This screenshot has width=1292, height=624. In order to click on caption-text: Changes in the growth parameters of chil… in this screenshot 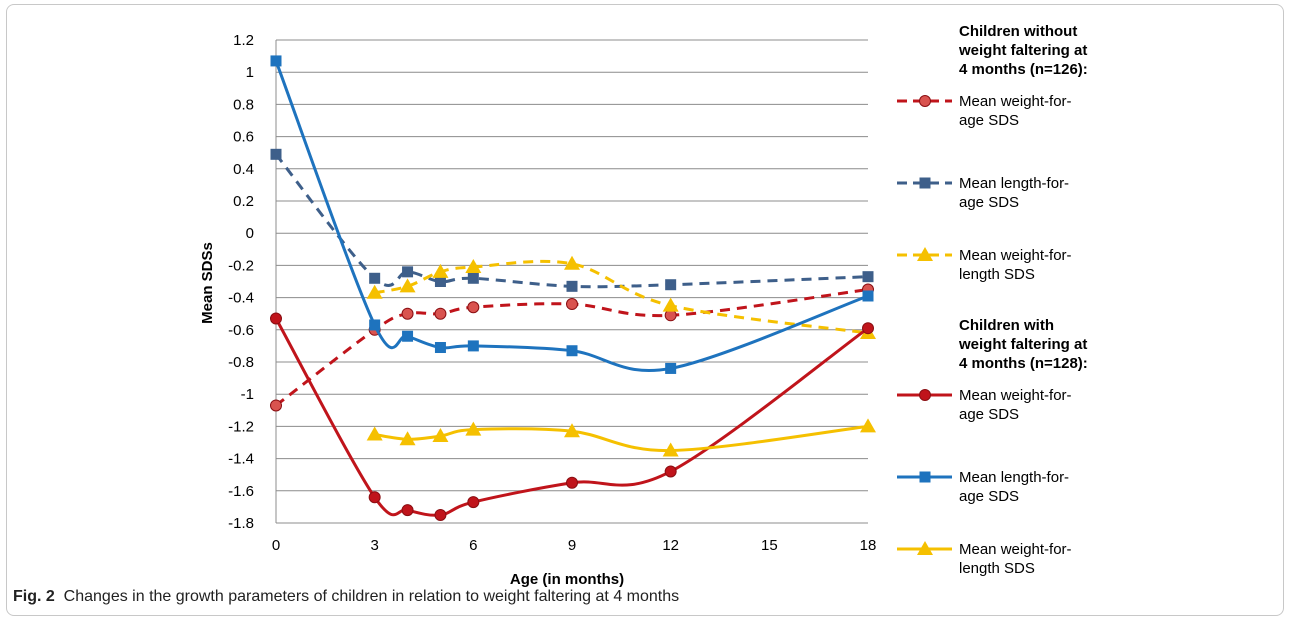, I will do `click(371, 596)`.